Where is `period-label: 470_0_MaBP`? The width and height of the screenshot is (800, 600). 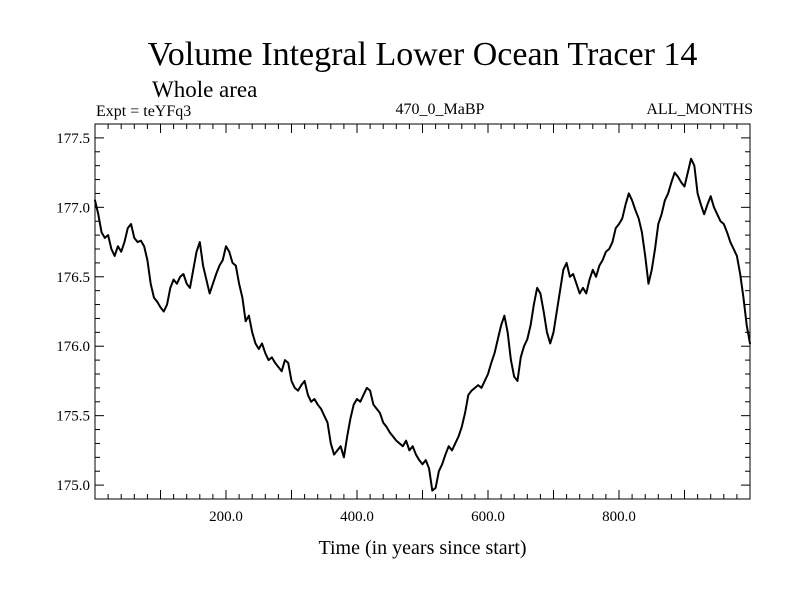
period-label: 470_0_MaBP is located at coordinates (440, 109).